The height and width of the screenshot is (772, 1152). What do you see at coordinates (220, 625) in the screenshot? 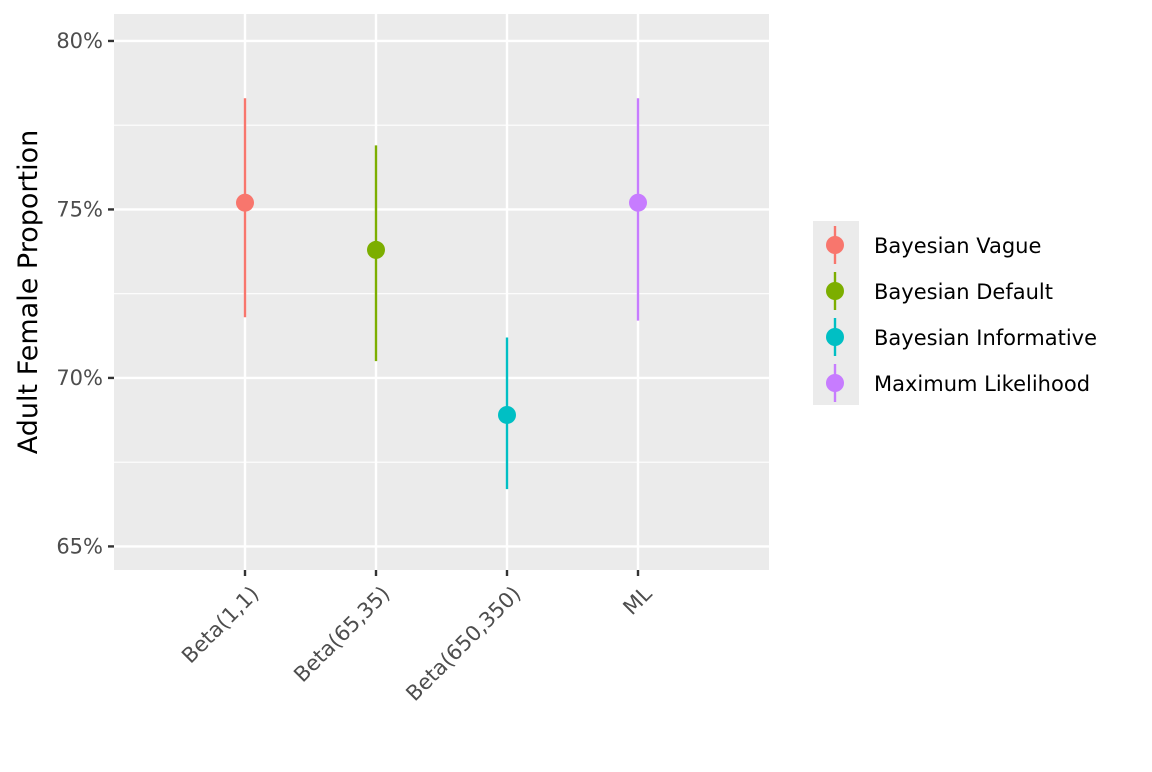
I see `x-tick-label: Beta(1,1)` at bounding box center [220, 625].